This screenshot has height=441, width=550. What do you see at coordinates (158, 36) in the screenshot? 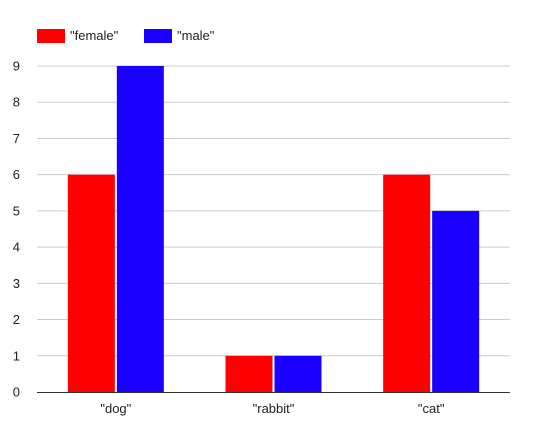
I see `legend-swatch-male` at bounding box center [158, 36].